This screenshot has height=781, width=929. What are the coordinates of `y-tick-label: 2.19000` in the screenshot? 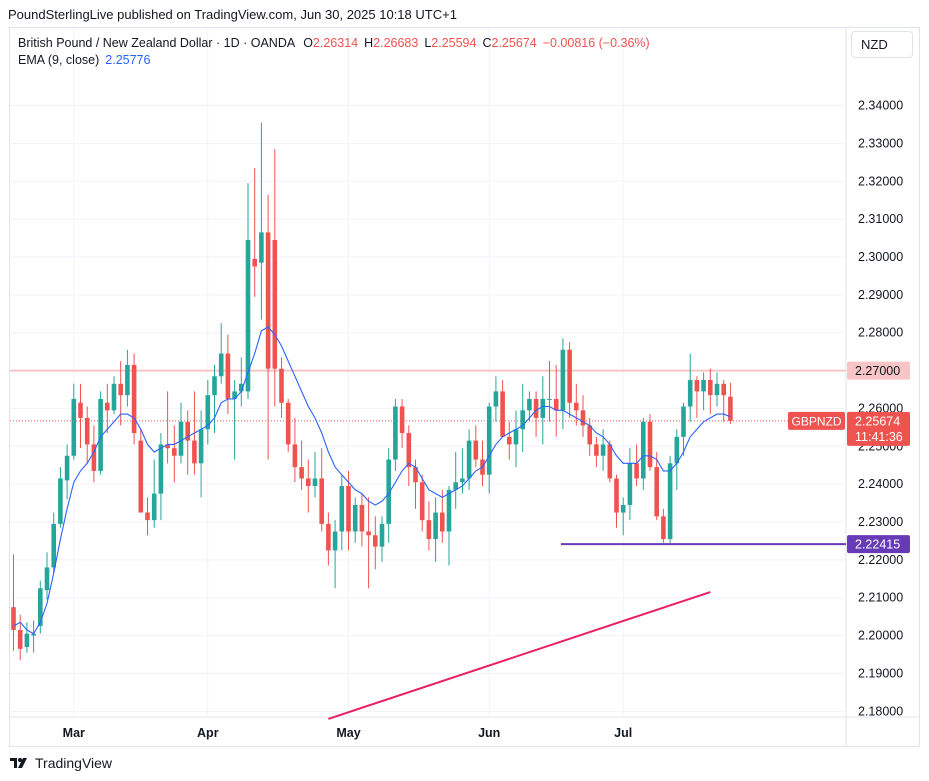 It's located at (880, 673).